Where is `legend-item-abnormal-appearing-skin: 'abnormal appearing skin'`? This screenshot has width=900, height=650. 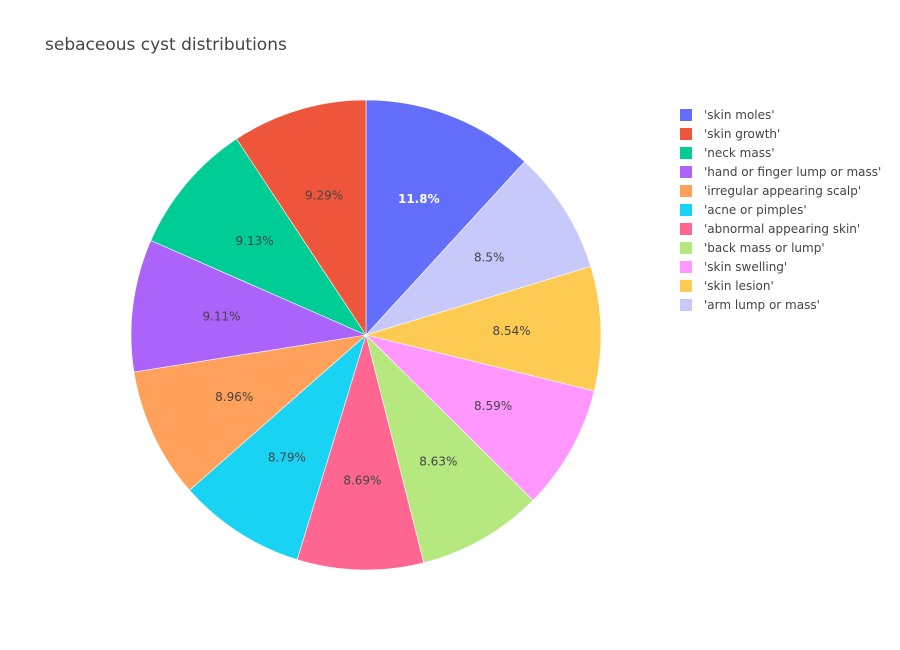
legend-item-abnormal-appearing-skin: 'abnormal appearing skin' is located at coordinates (770, 229).